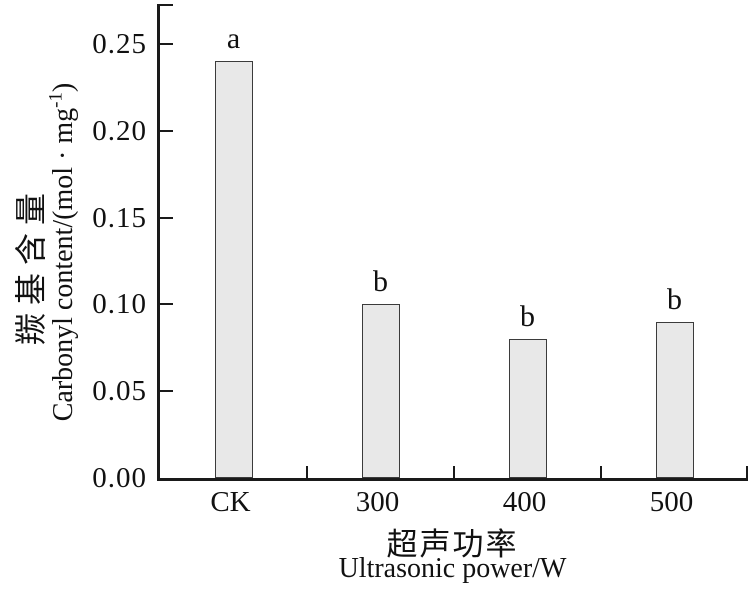 The height and width of the screenshot is (592, 750). What do you see at coordinates (119, 43) in the screenshot?
I see `y-tick-label: 0.25` at bounding box center [119, 43].